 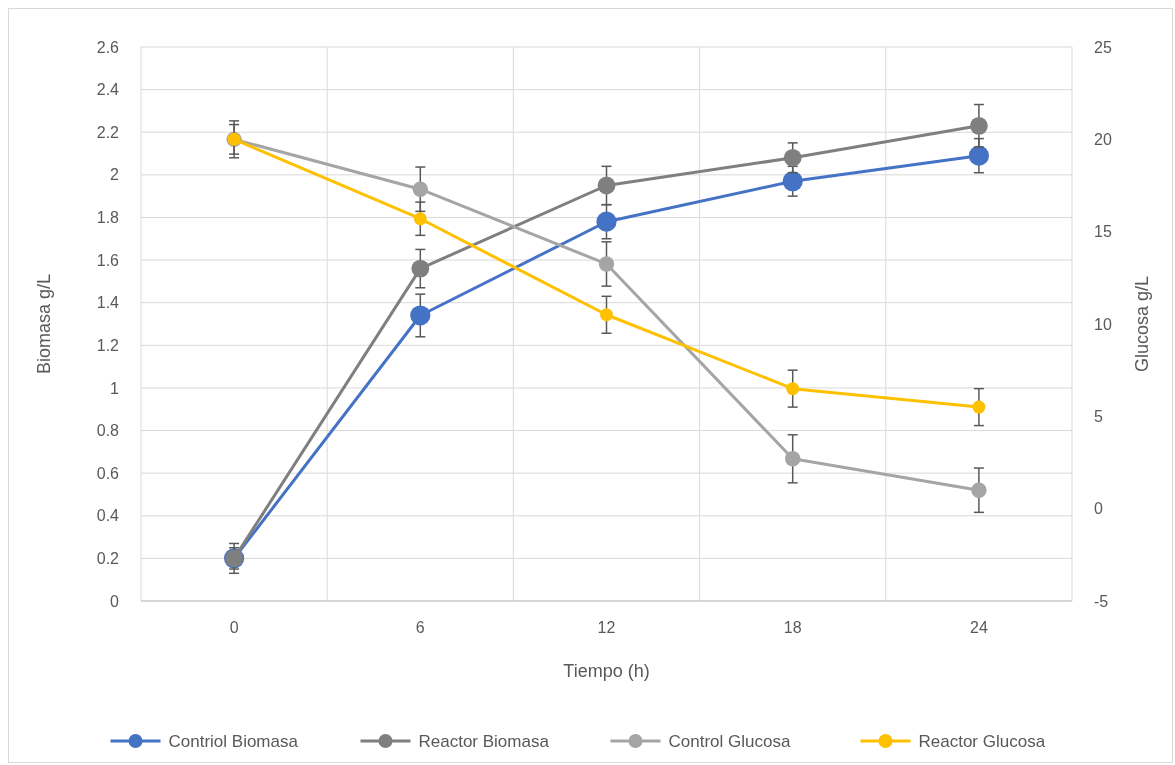 I want to click on y-tick-label: 1.2, so click(x=108, y=345).